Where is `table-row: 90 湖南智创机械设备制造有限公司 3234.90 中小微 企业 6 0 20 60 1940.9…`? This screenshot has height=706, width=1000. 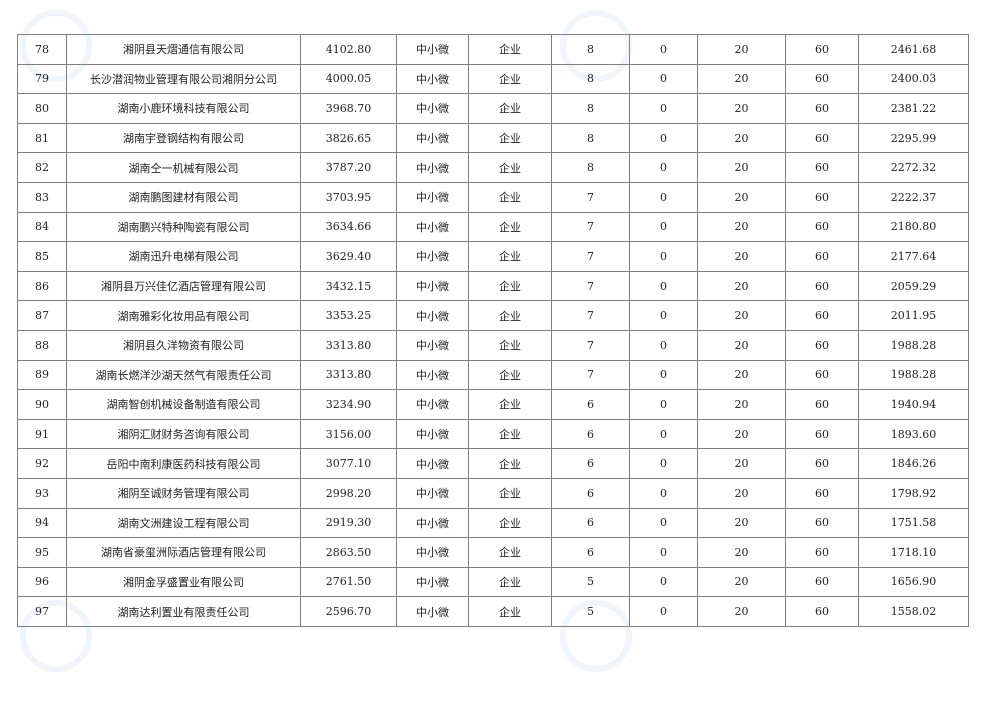 table-row: 90 湖南智创机械设备制造有限公司 3234.90 中小微 企业 6 0 20 60 1940.9… is located at coordinates (493, 404).